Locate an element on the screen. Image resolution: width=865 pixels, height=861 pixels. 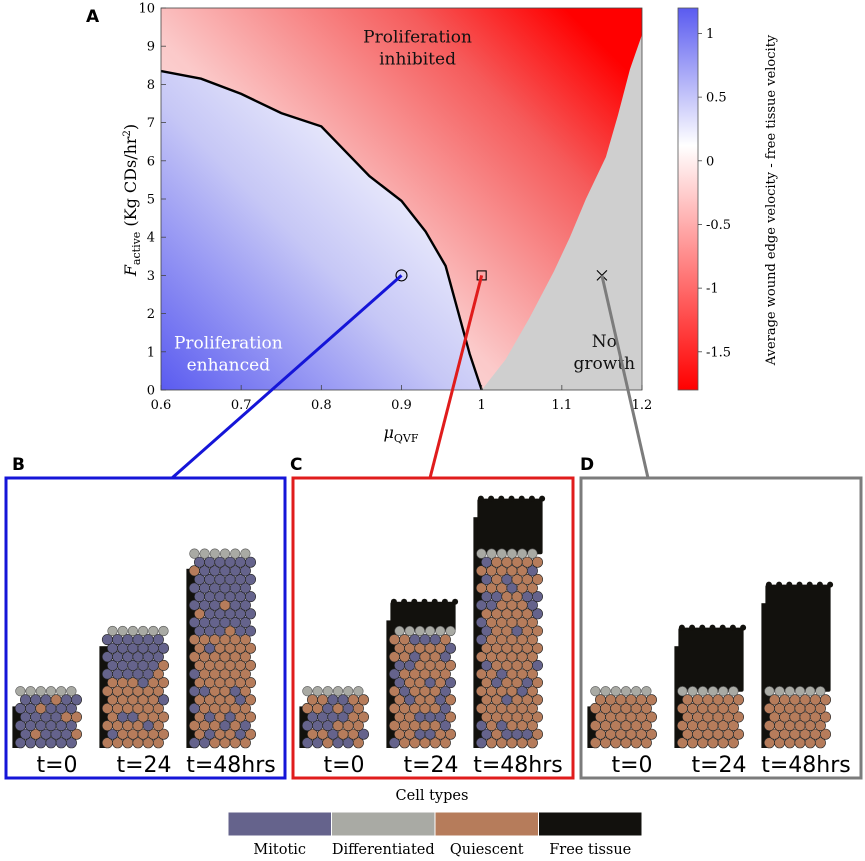
legend-swatch is located at coordinates (590, 824).